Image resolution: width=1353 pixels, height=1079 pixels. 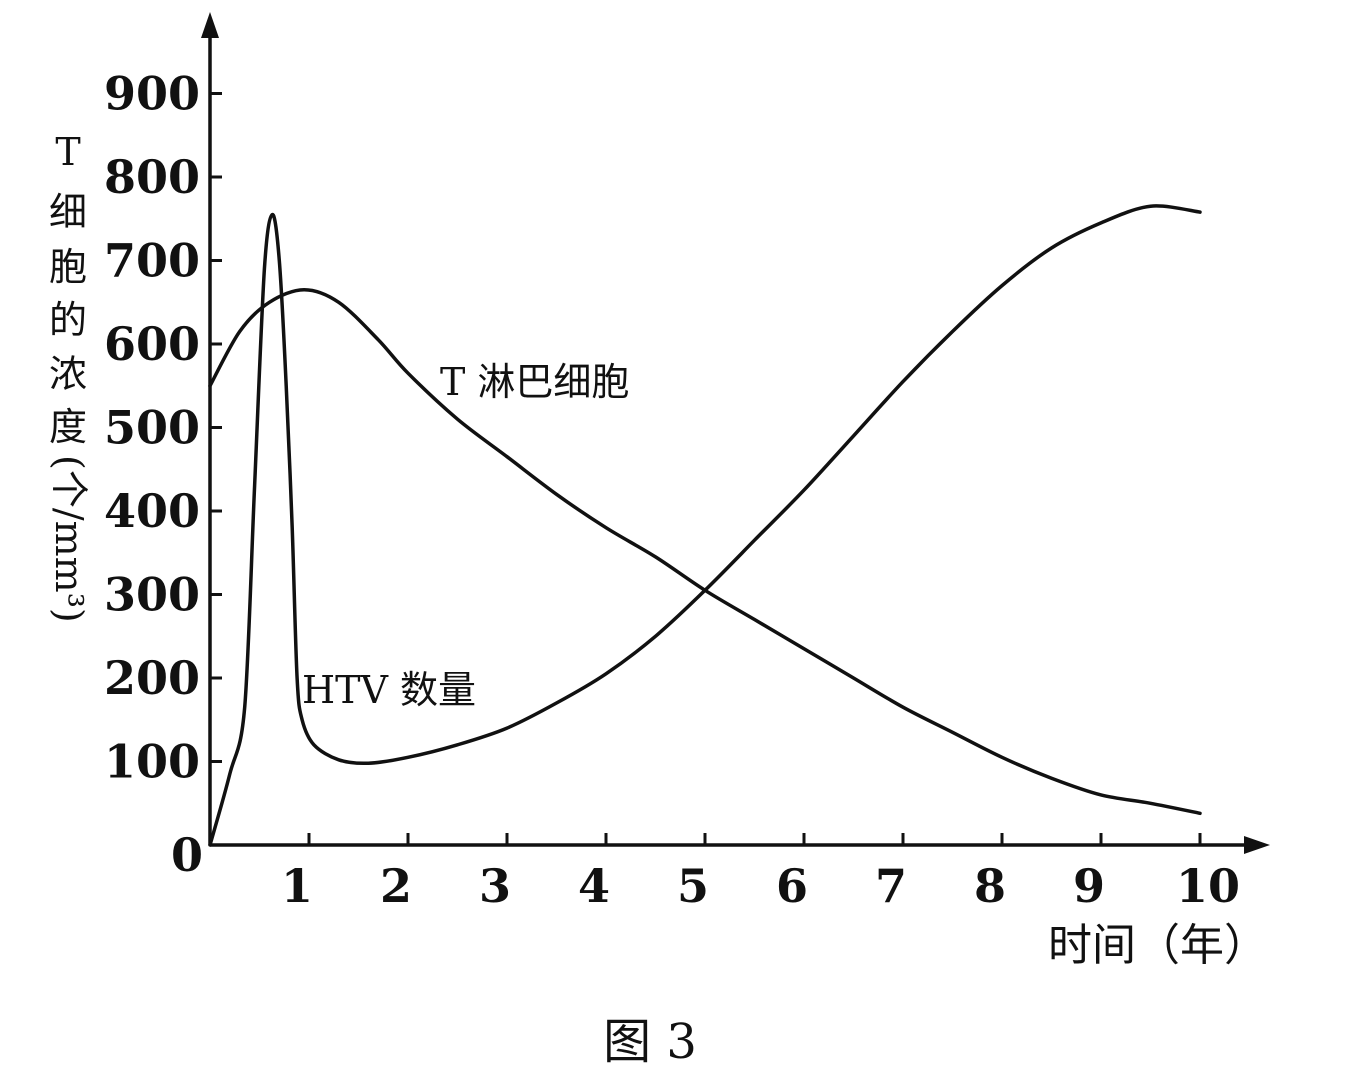 What do you see at coordinates (152, 261) in the screenshot?
I see `y-tick-label: 700` at bounding box center [152, 261].